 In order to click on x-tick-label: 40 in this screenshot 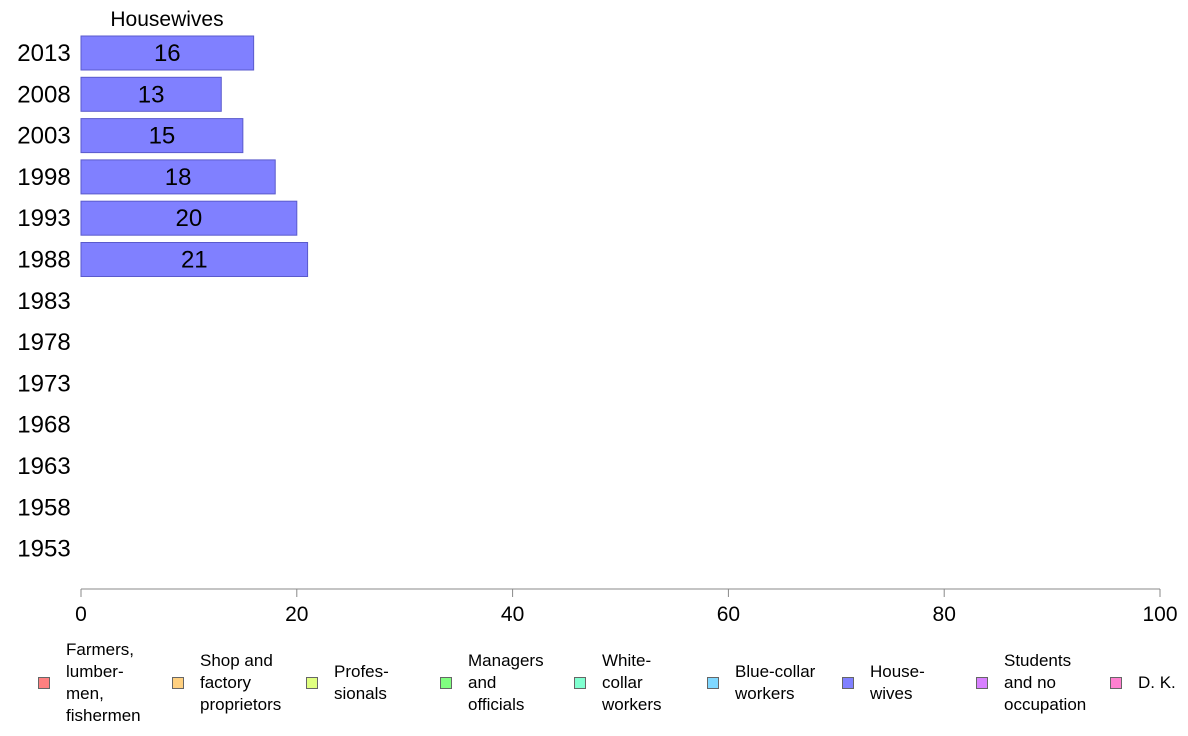, I will do `click(512, 614)`.